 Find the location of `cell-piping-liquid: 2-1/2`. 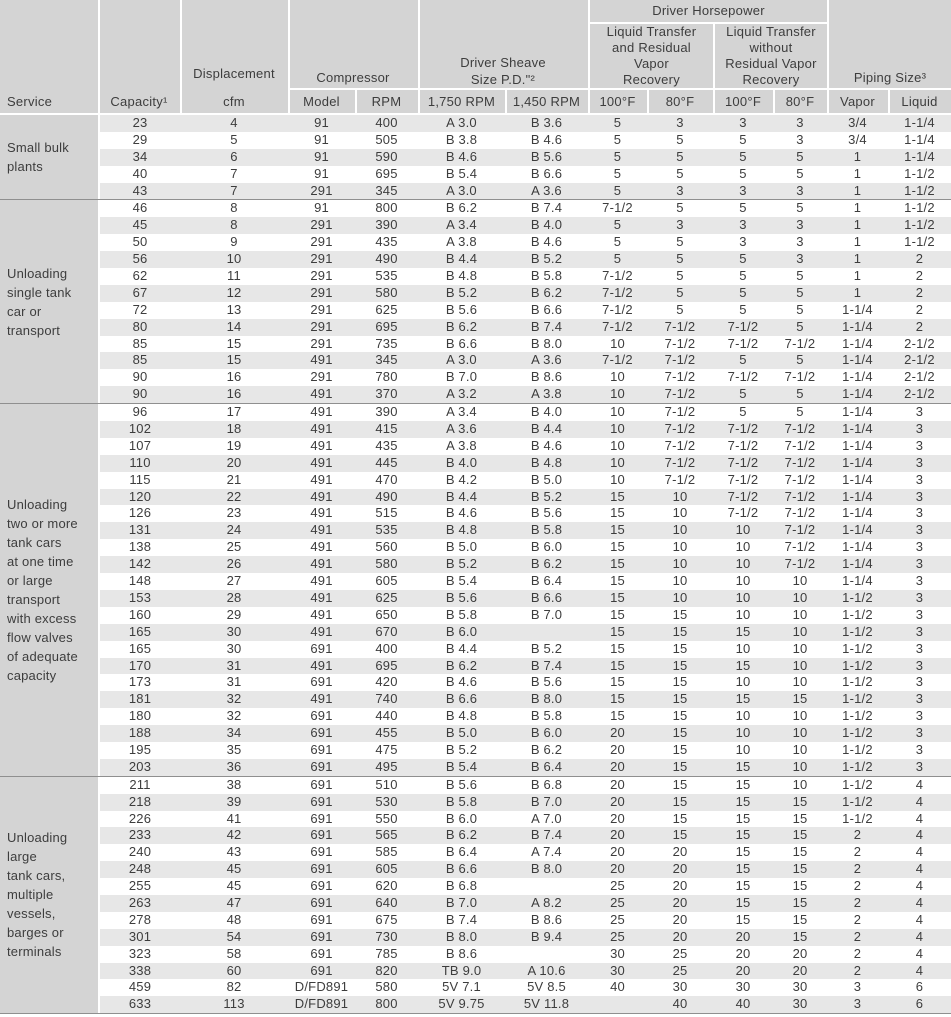

cell-piping-liquid: 2-1/2 is located at coordinates (919, 394).